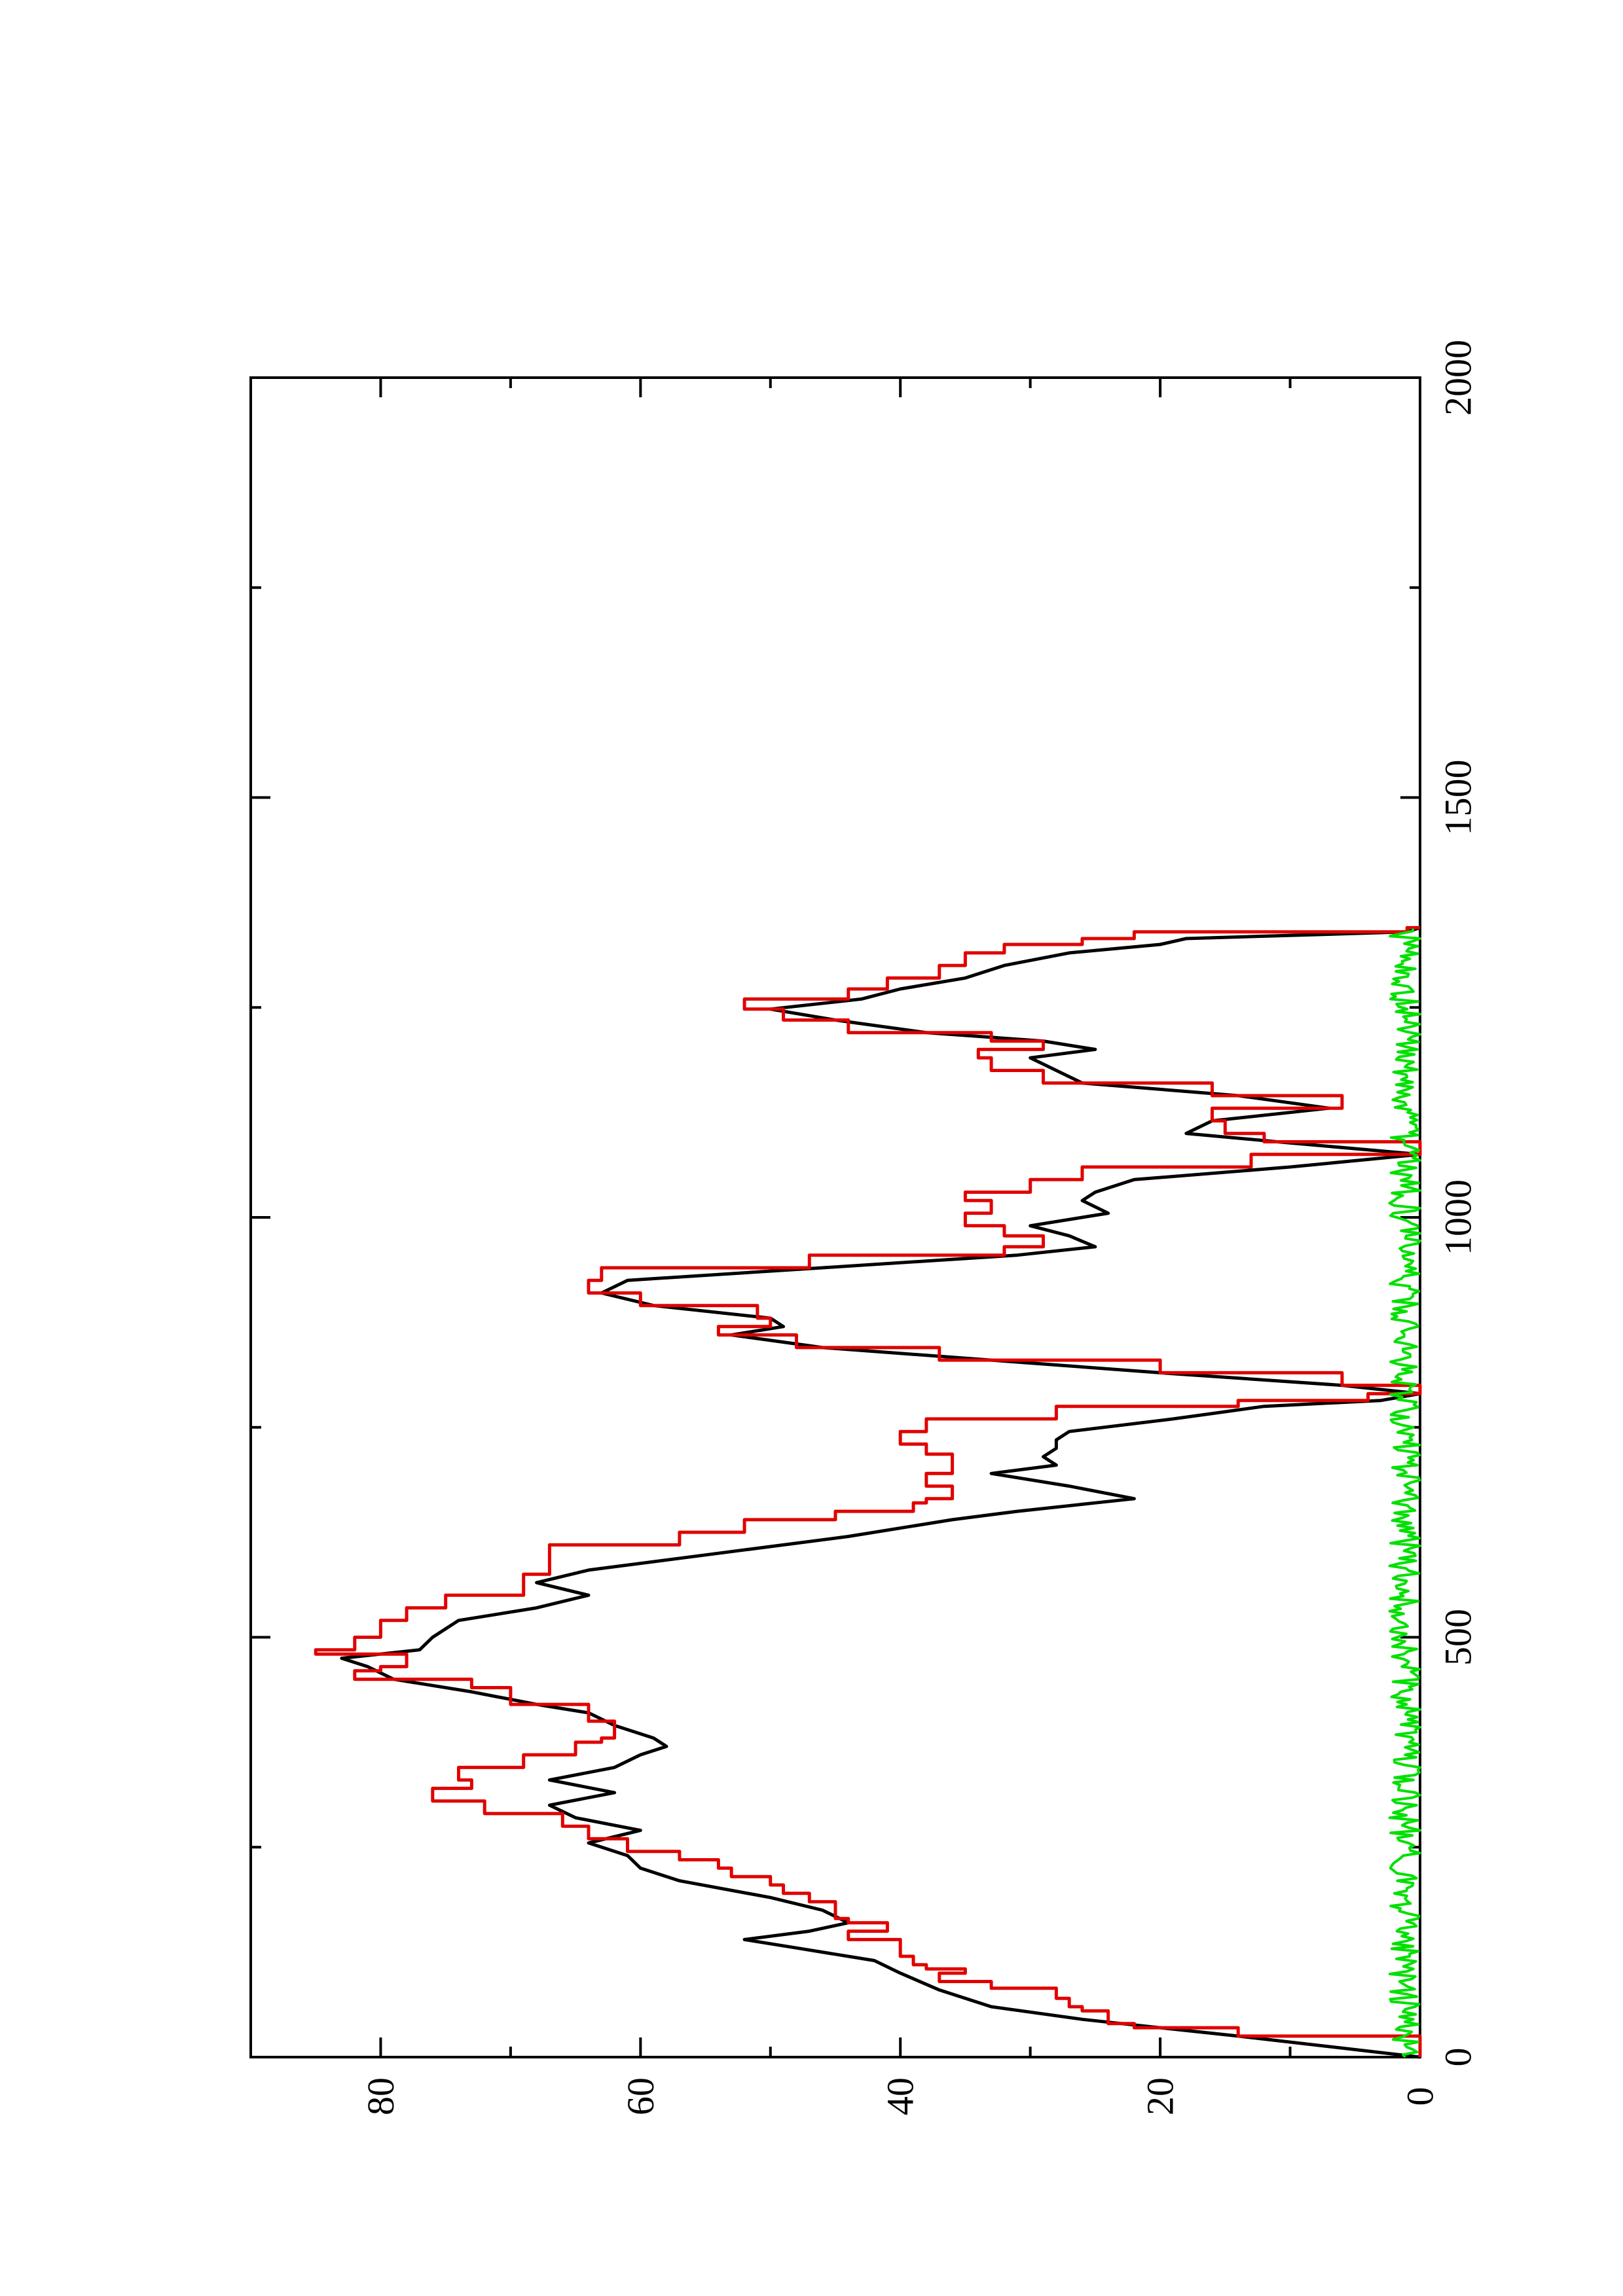 This screenshot has width=1623, height=2296. Describe the element at coordinates (1420, 2096) in the screenshot. I see `y-tick-label: 0` at that location.